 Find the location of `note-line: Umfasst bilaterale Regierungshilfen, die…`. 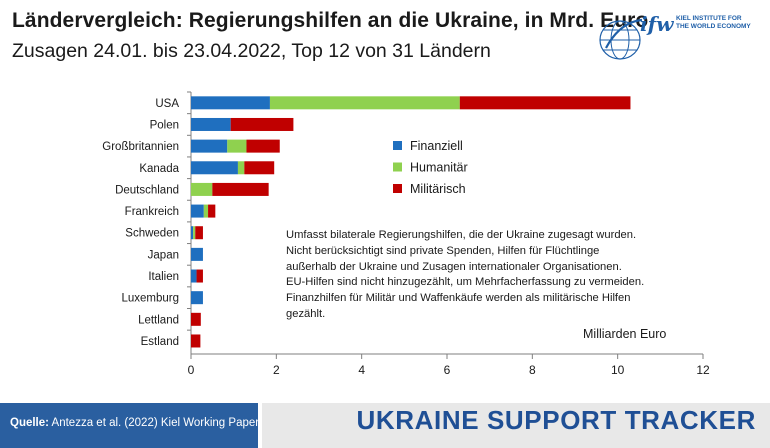

note-line: Umfasst bilaterale Regierungshilfen, die… is located at coordinates (461, 235).